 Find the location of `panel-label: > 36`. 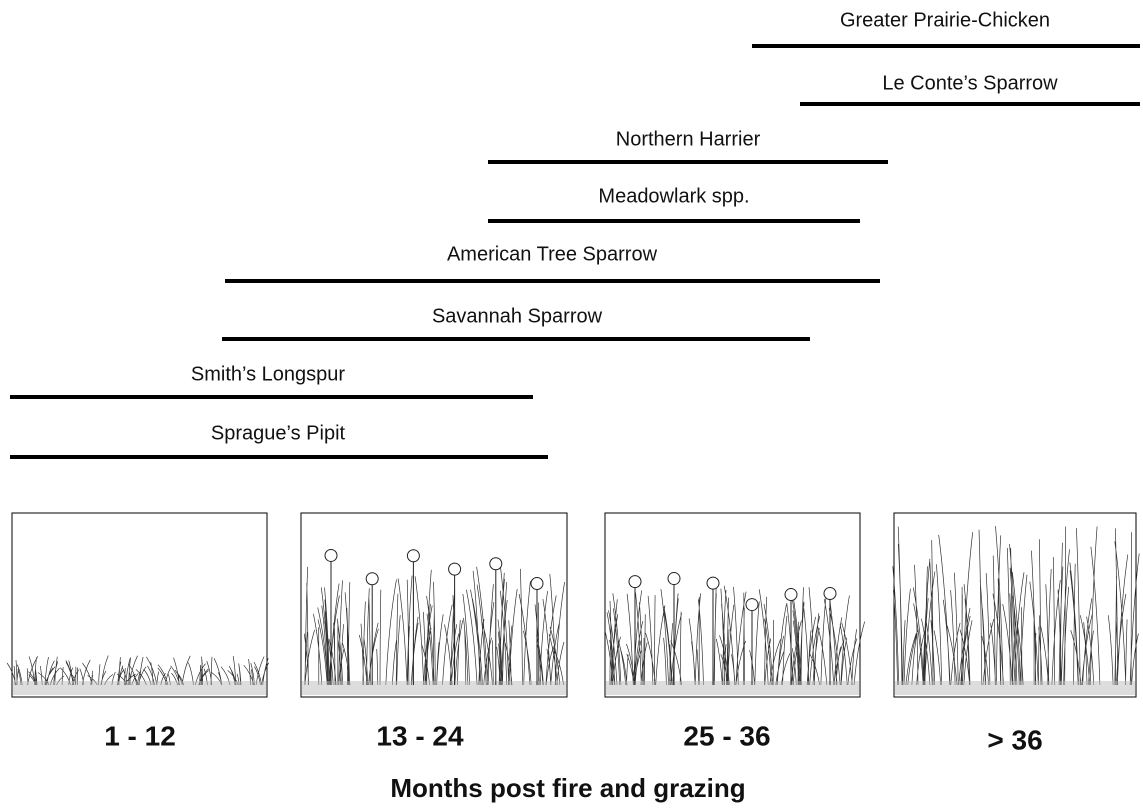

panel-label: > 36 is located at coordinates (1014, 739).